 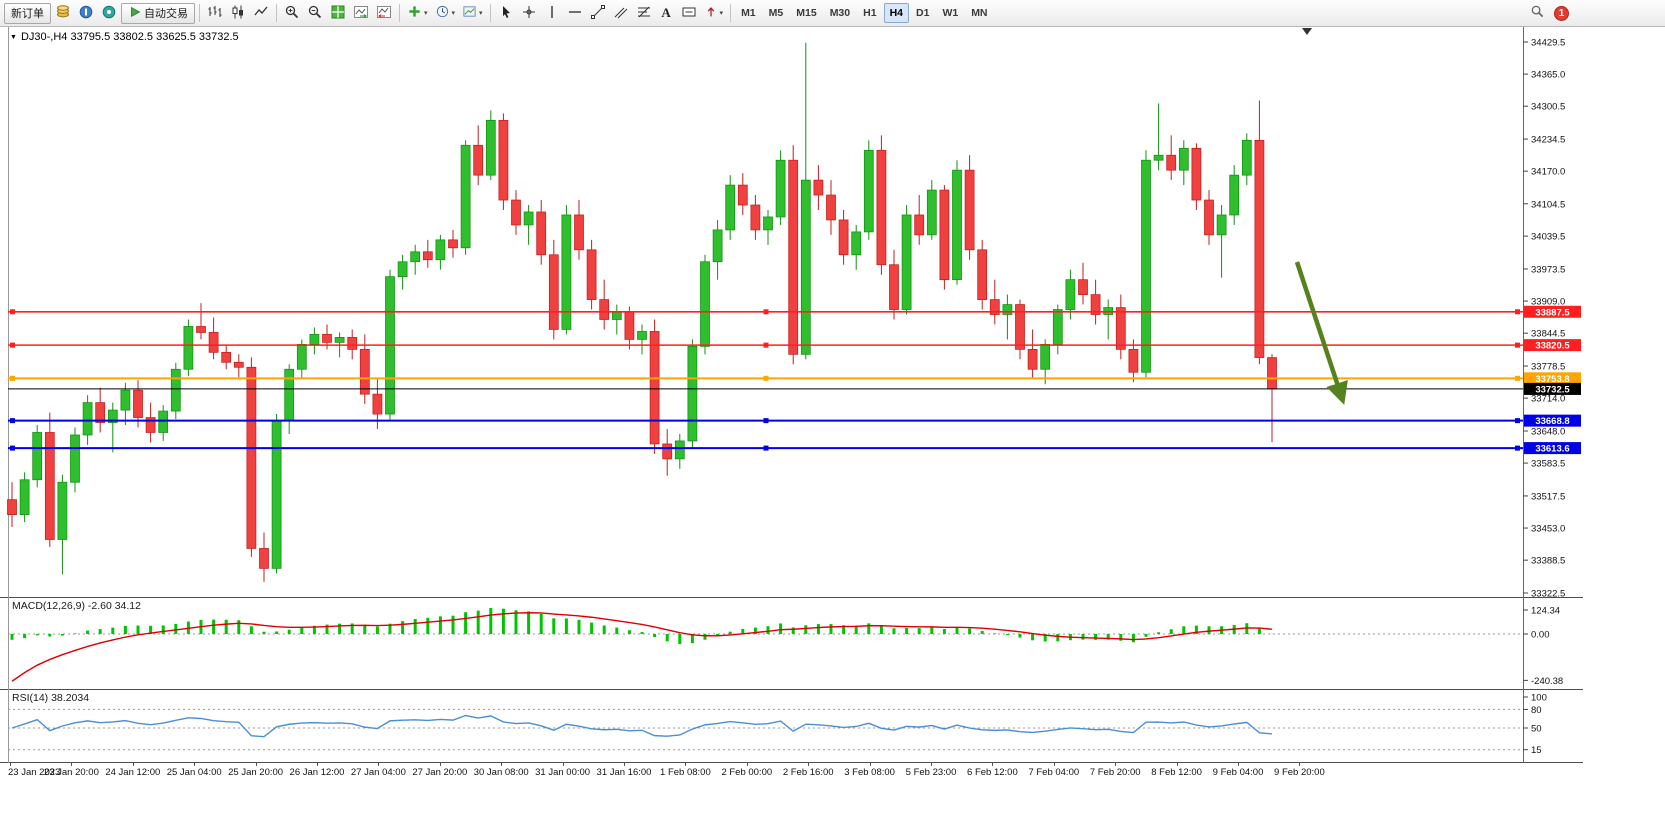 I want to click on add-indicator-button: ▾, so click(x=417, y=13).